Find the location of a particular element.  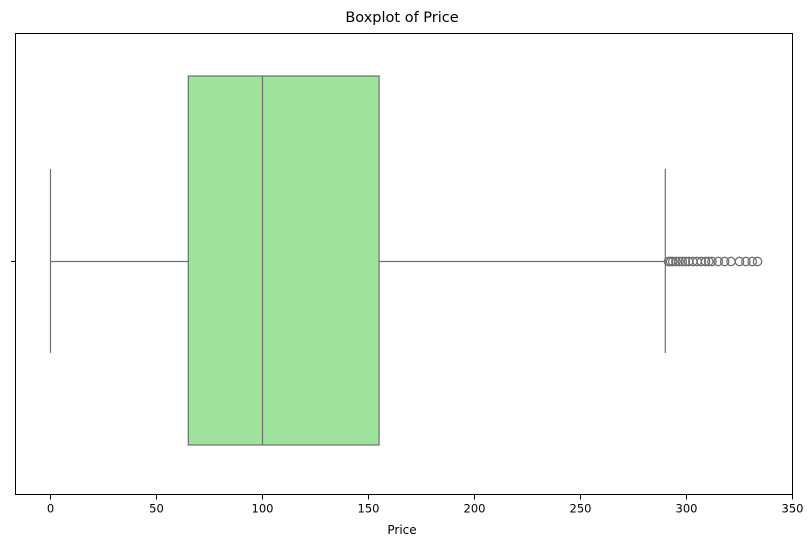

x-tick-label: 0 is located at coordinates (50, 509).